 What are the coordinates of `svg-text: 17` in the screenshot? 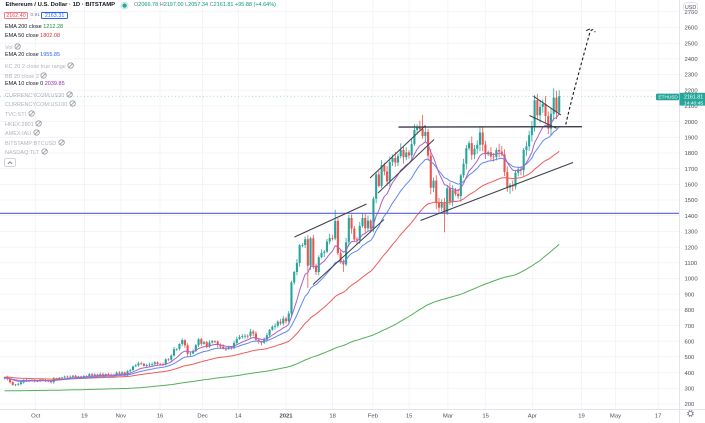 It's located at (658, 417).